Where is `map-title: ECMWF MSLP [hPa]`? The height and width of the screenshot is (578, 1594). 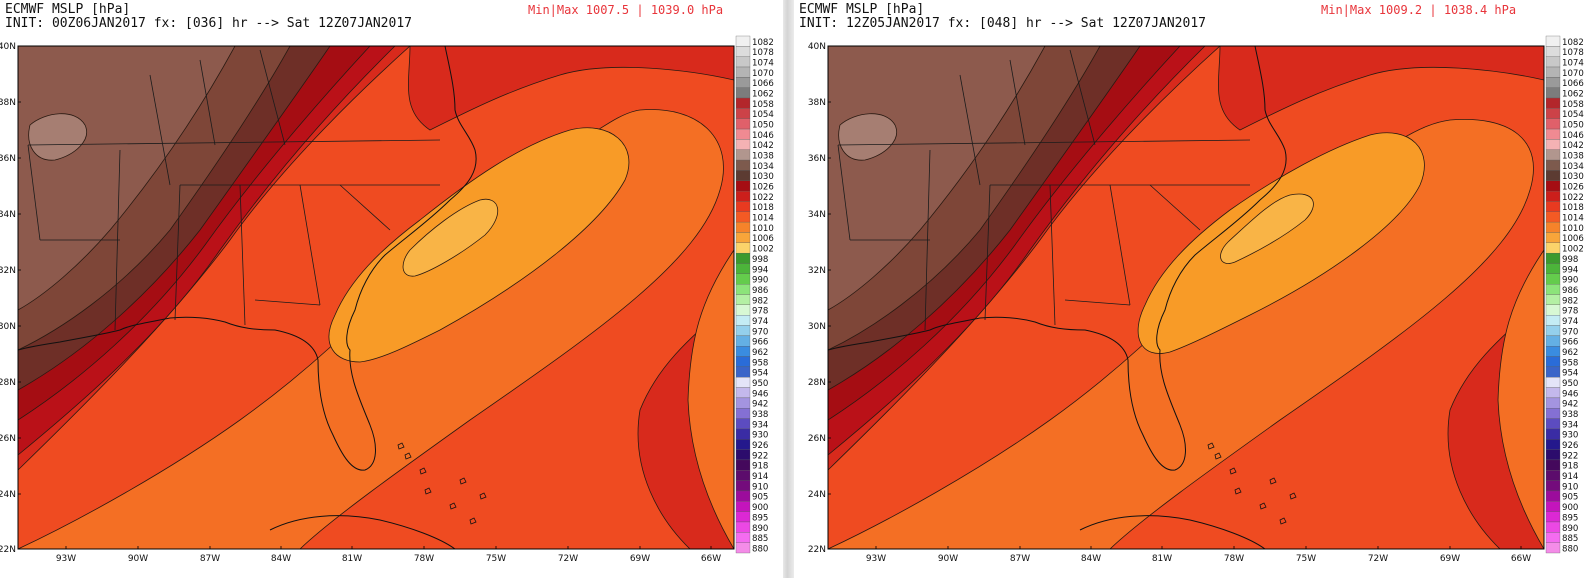
map-title: ECMWF MSLP [hPa] is located at coordinates (68, 9).